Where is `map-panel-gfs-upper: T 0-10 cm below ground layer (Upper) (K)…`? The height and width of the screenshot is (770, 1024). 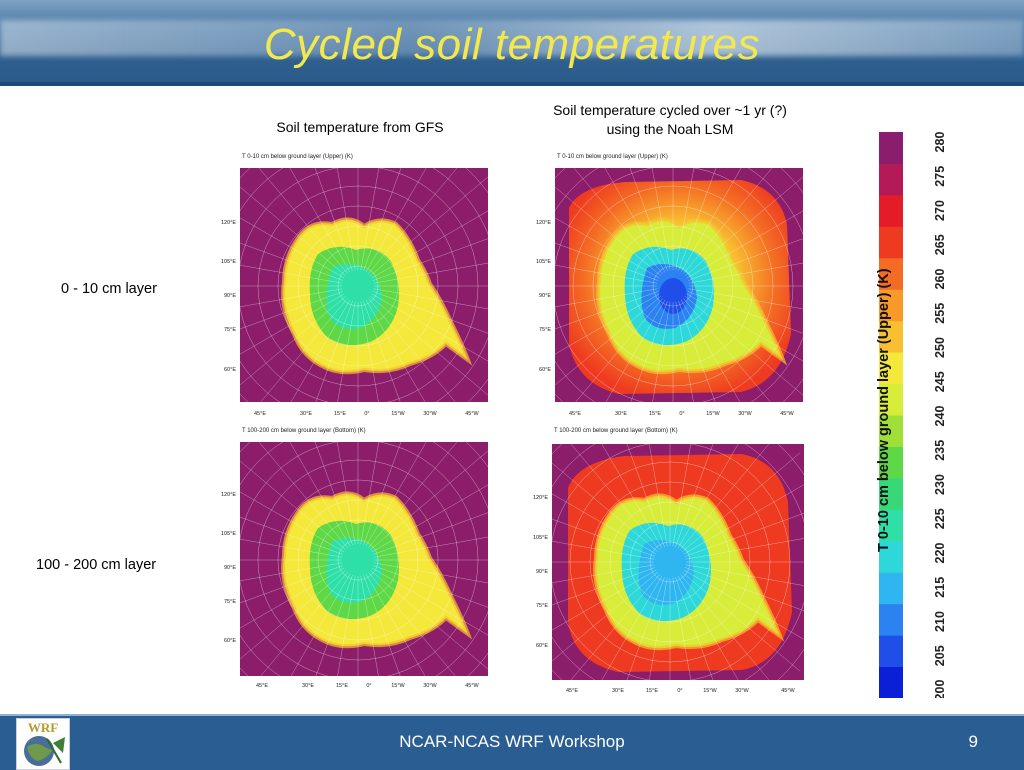
map-panel-gfs-upper: T 0-10 cm below ground layer (Upper) (K)… is located at coordinates (354, 290).